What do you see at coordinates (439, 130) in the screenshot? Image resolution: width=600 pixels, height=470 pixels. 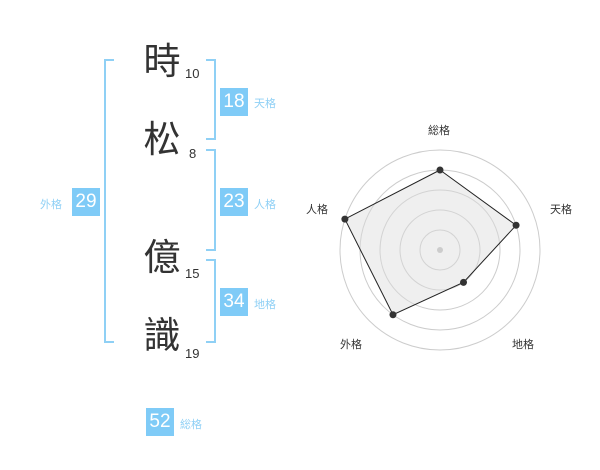 I see `radar-axis-label: 総格` at bounding box center [439, 130].